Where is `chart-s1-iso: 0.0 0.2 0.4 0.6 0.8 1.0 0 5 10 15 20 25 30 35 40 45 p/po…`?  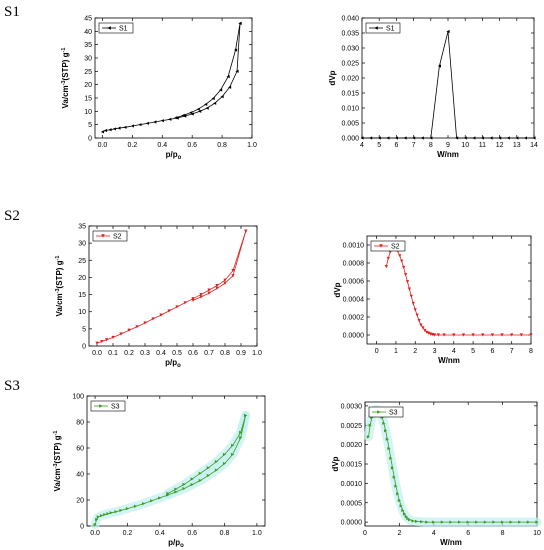
chart-s1-iso: 0.0 0.2 0.4 0.6 0.8 1.0 0 5 10 15 20 25 30 35 40 45 p/po… is located at coordinates (159, 89).